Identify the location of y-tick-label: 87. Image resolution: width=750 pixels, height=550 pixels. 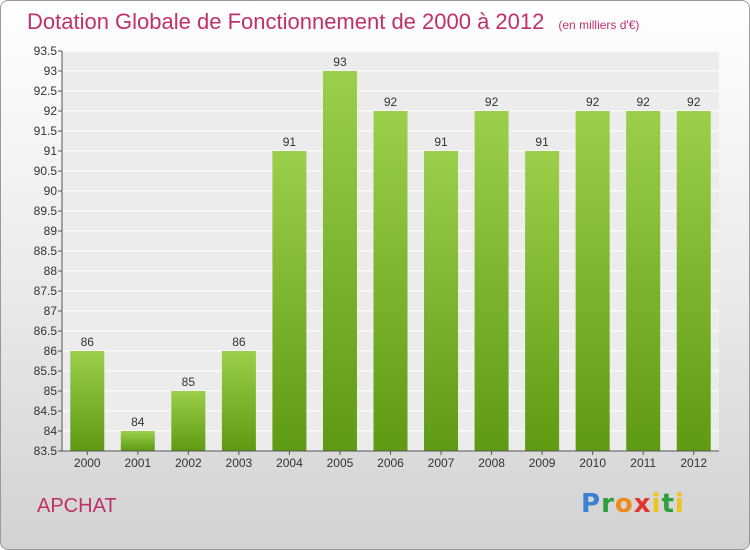
(51, 311).